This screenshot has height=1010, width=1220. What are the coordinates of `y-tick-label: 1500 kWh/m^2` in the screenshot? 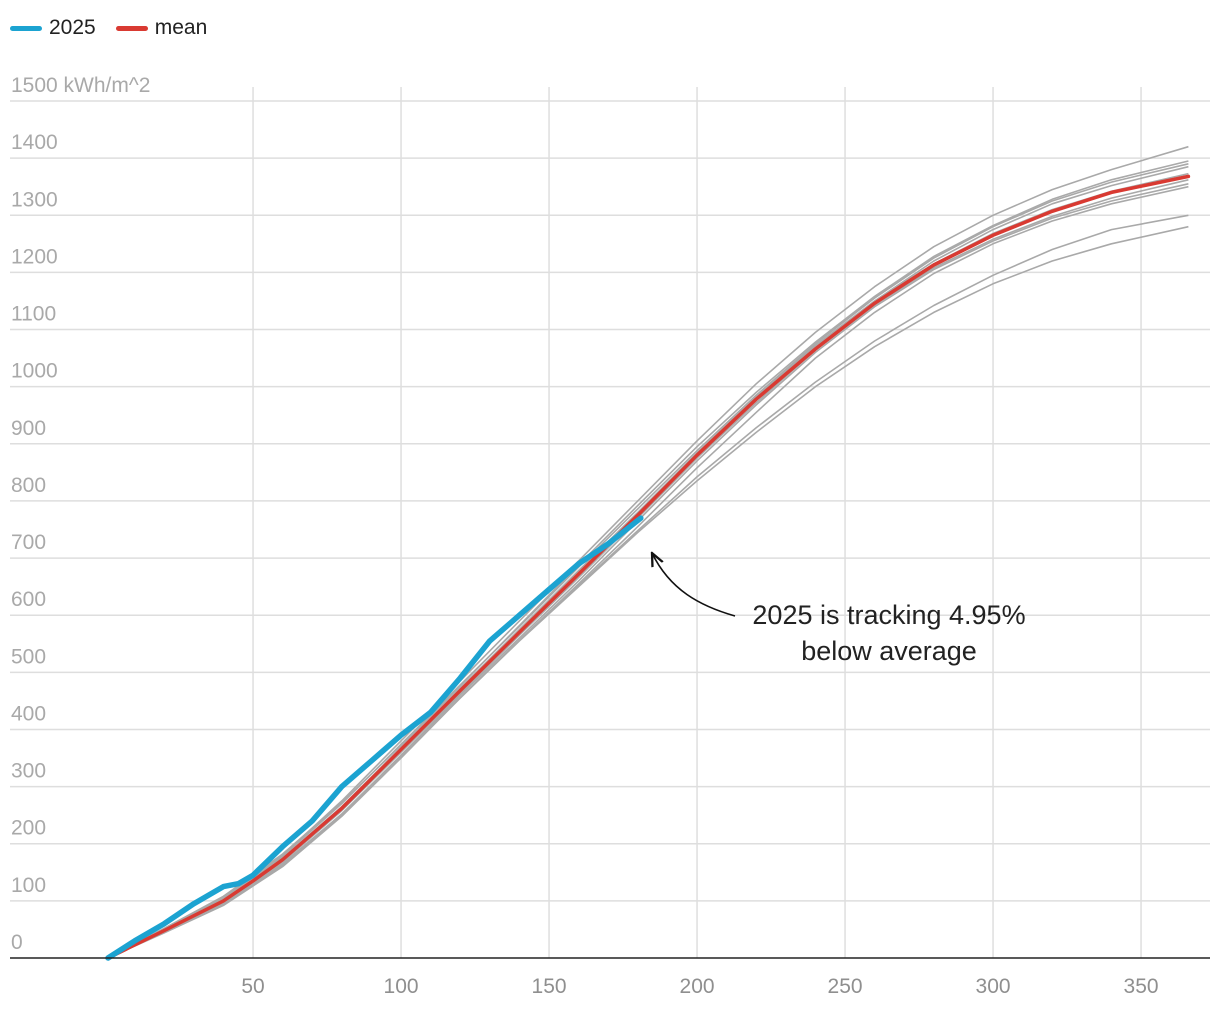 It's located at (80, 85).